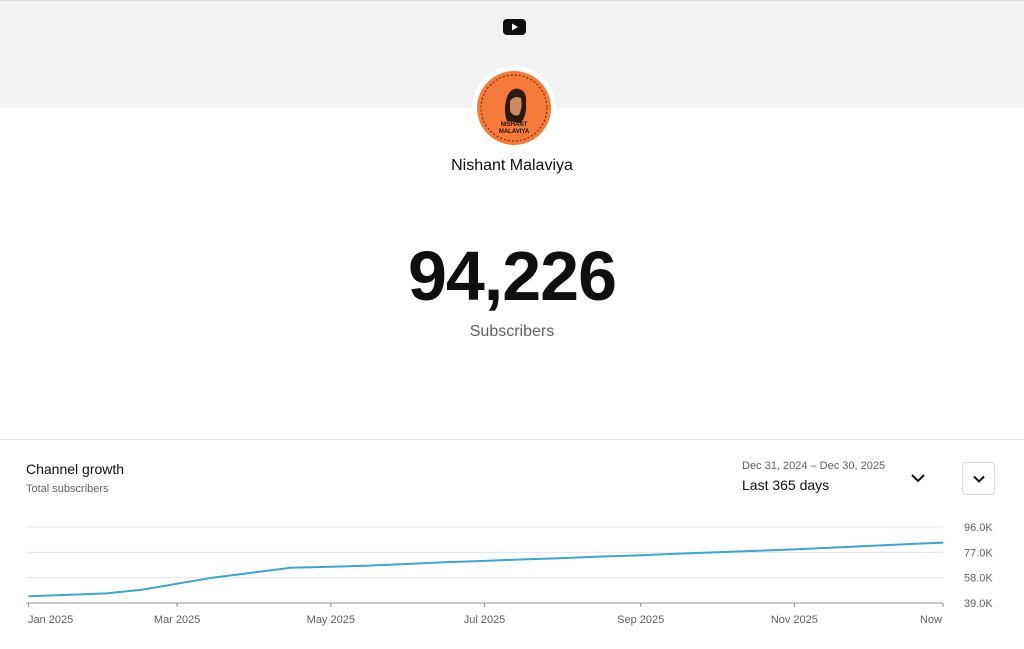 The height and width of the screenshot is (649, 1024). What do you see at coordinates (486, 569) in the screenshot?
I see `series-line` at bounding box center [486, 569].